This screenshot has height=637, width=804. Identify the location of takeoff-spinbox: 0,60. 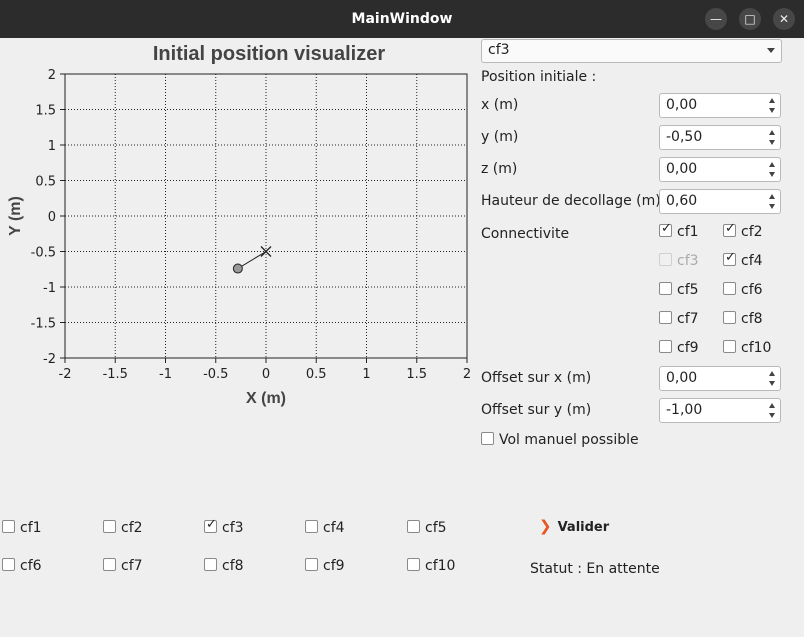
(720, 201).